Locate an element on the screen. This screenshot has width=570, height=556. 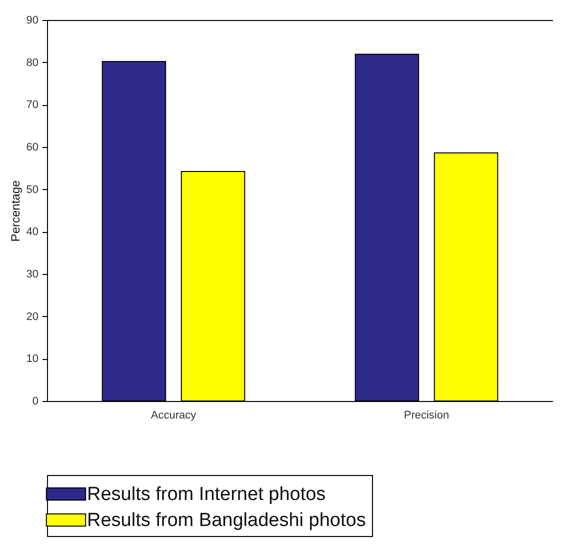
y-tick-label: 60 is located at coordinates (32, 148).